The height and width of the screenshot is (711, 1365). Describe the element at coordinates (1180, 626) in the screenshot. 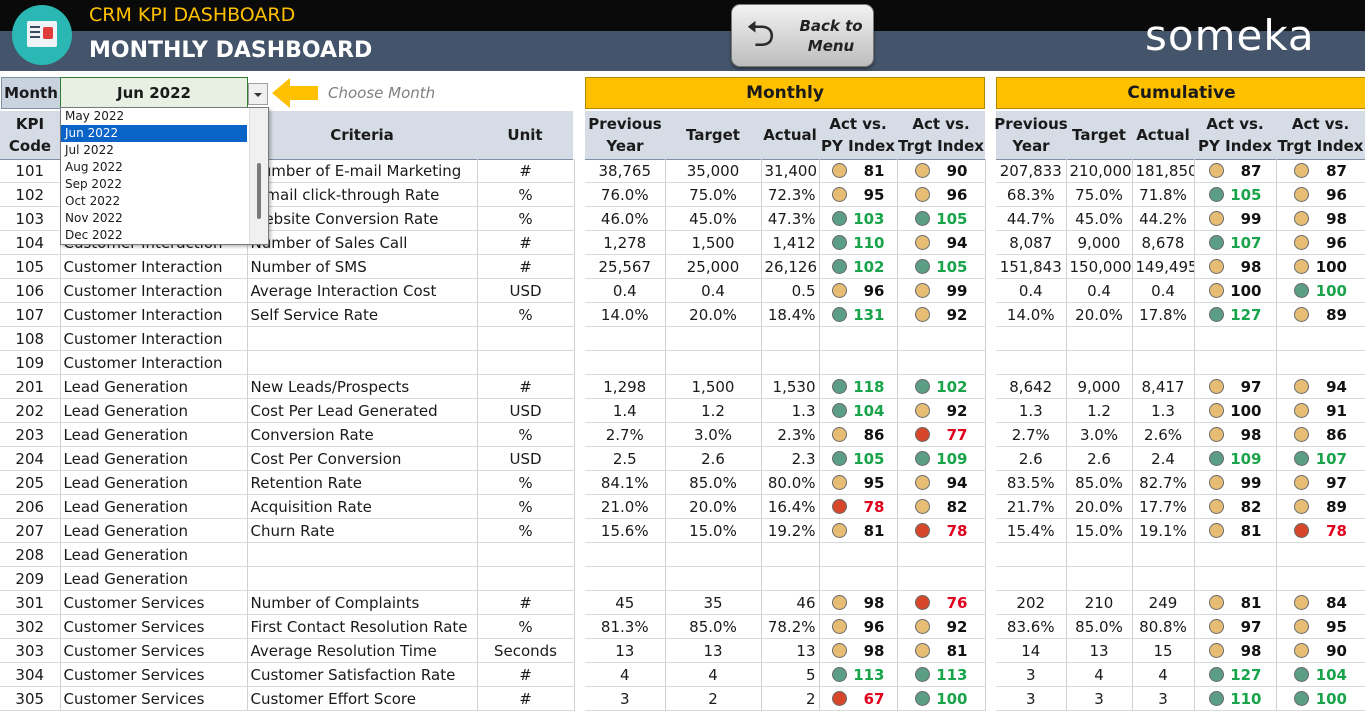

I see `table-row: 83.6% 85.0% 80.8% 97 95` at that location.